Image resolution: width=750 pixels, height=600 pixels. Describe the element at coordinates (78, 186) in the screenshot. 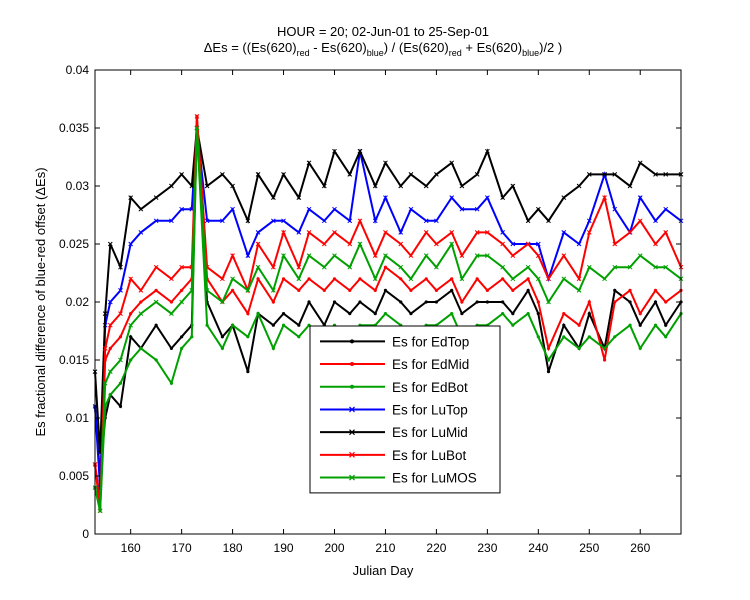

I see `y-tick-label: 0.03` at that location.